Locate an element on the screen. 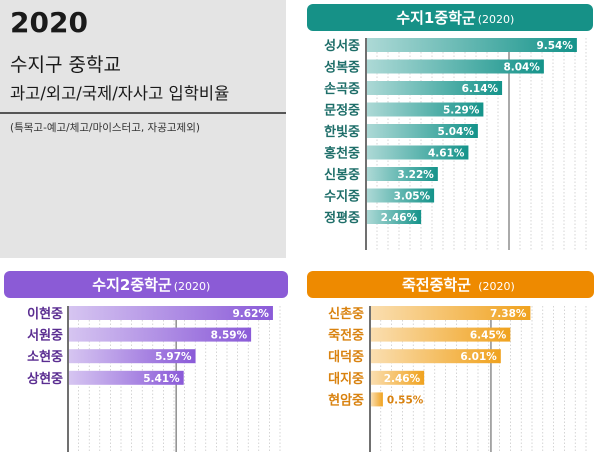 This screenshot has height=462, width=600. data-label: 9.54% is located at coordinates (554, 46).